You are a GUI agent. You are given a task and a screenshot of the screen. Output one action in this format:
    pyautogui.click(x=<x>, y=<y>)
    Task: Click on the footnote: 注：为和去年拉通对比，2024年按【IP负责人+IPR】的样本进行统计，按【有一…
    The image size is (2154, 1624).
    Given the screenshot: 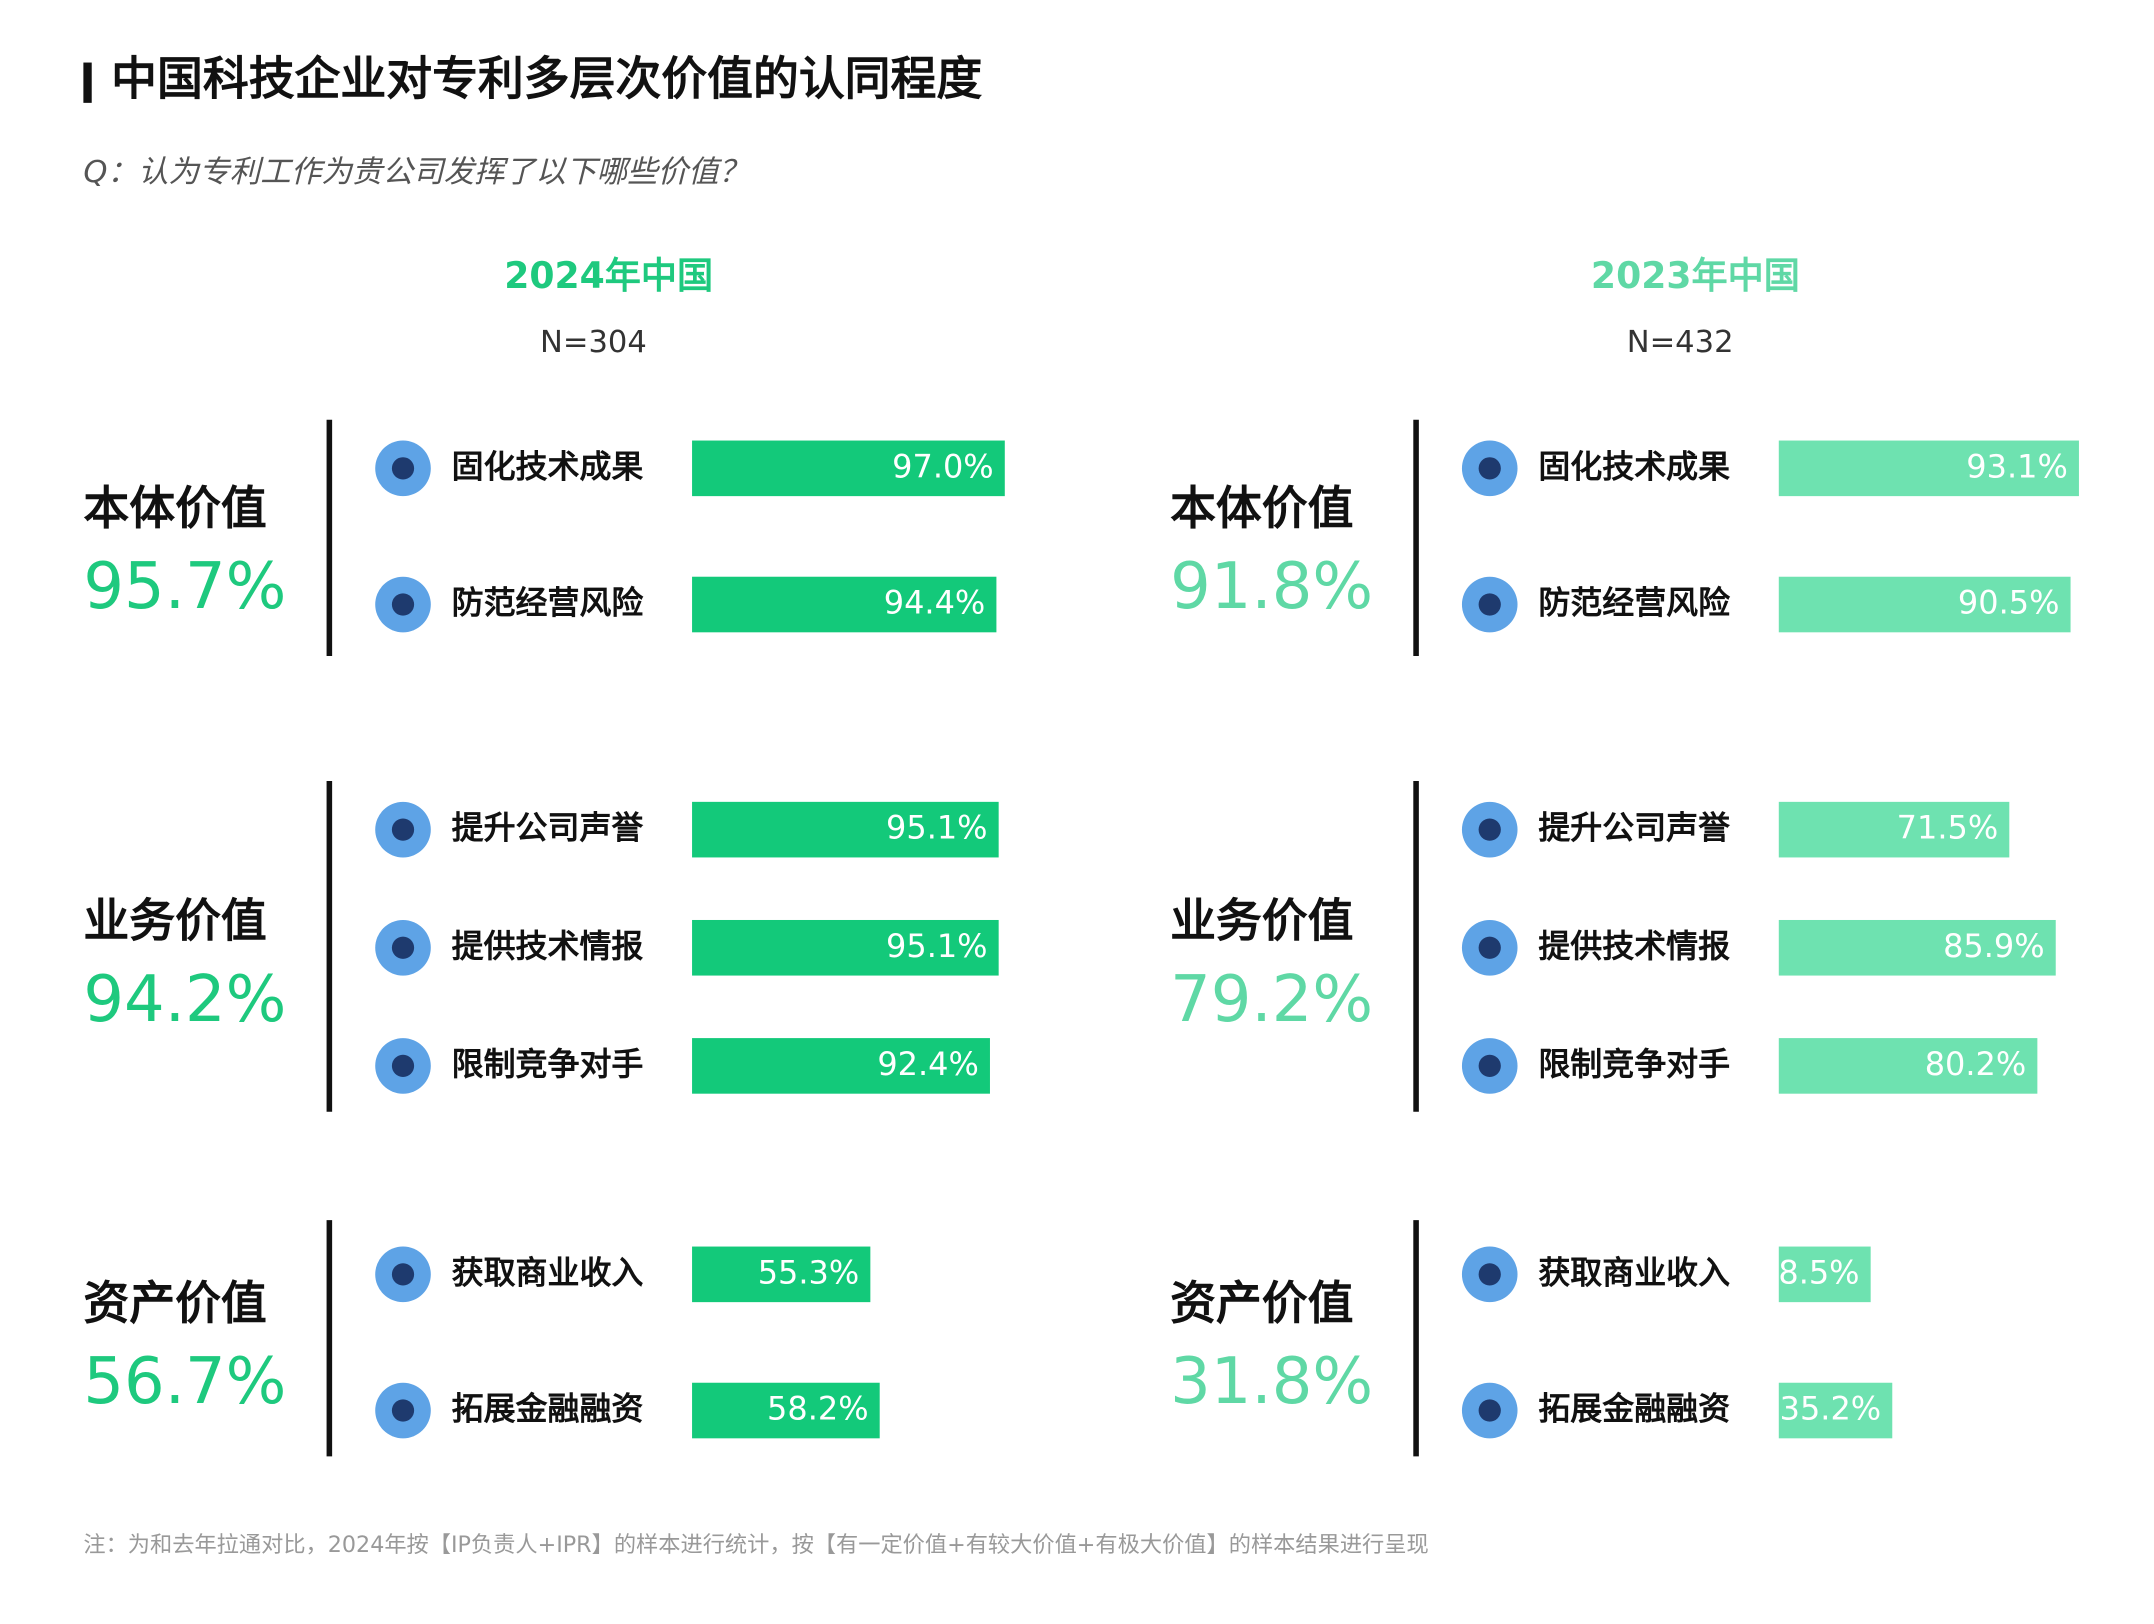 What is the action you would take?
    pyautogui.click(x=755, y=1545)
    